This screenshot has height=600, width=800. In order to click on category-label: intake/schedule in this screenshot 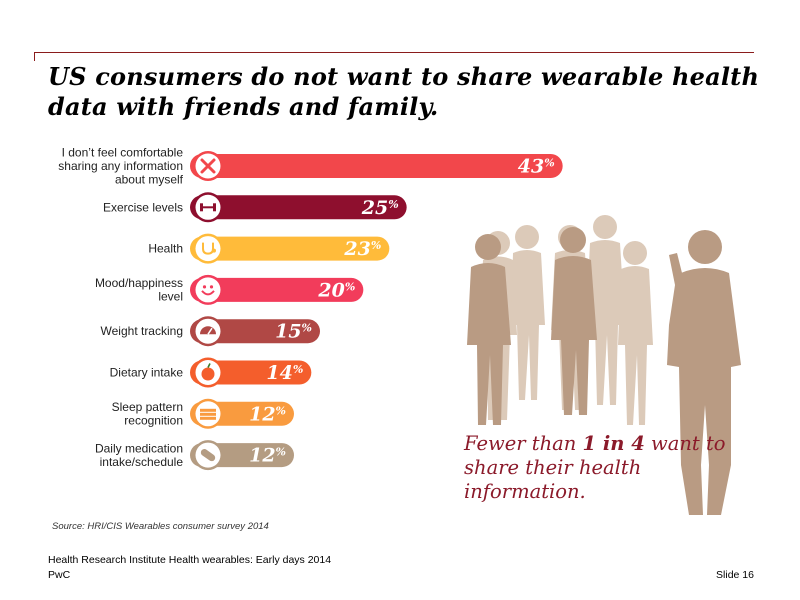, I will do `click(142, 462)`.